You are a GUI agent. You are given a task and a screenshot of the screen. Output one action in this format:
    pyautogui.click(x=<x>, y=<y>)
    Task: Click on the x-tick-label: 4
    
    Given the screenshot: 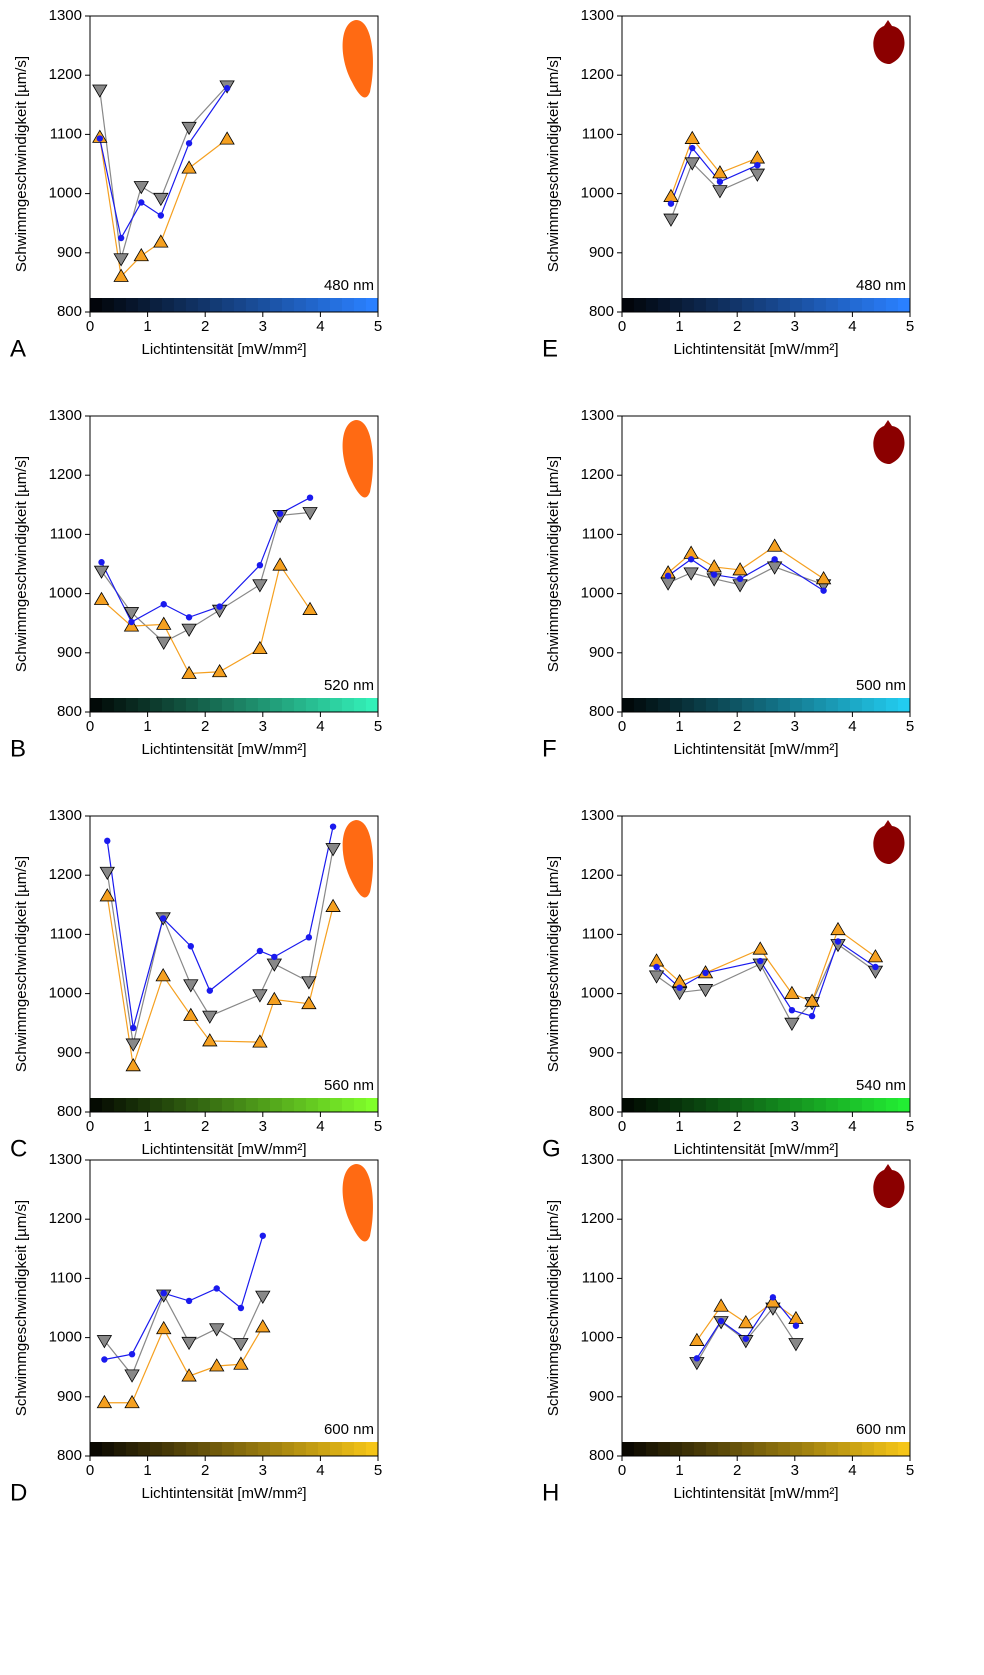 What is the action you would take?
    pyautogui.click(x=320, y=1126)
    